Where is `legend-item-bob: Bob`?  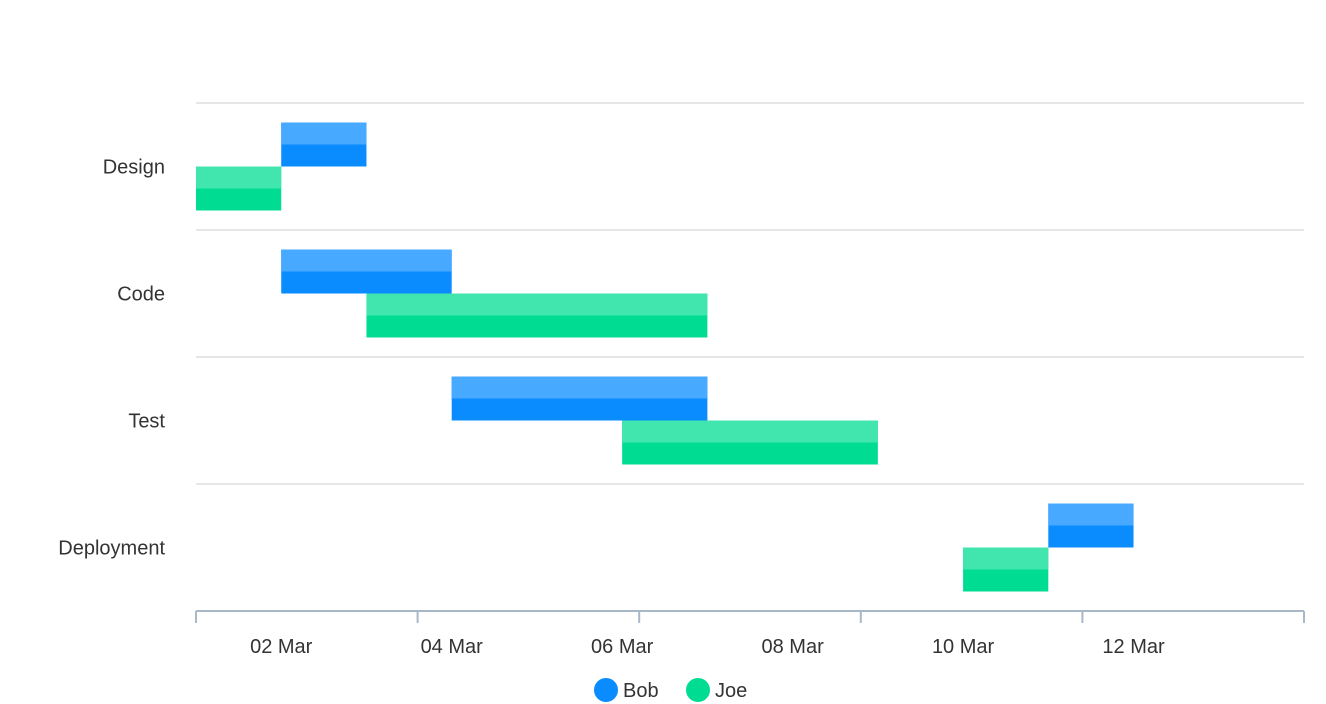
legend-item-bob: Bob is located at coordinates (626, 690).